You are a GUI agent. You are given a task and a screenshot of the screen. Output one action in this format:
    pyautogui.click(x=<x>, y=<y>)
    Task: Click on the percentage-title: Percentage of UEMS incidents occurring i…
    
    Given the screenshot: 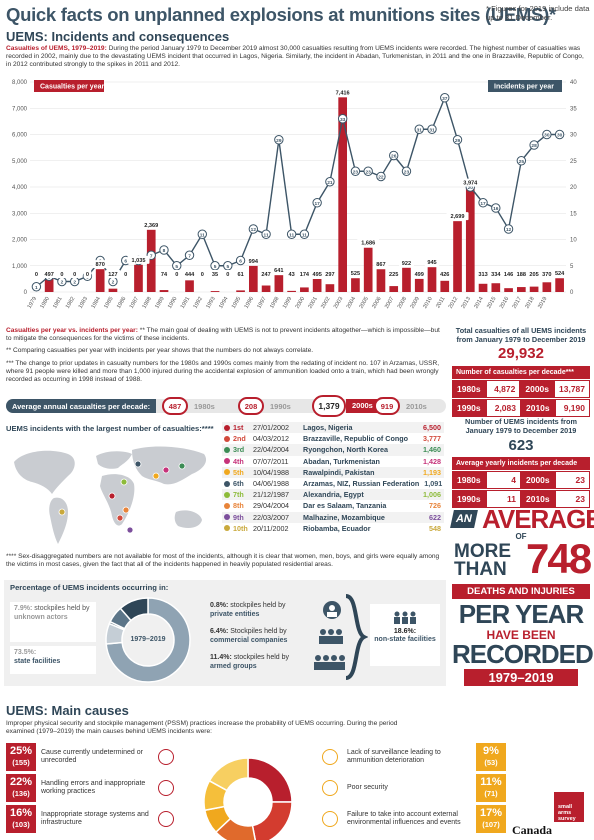 What is the action you would take?
    pyautogui.click(x=89, y=587)
    